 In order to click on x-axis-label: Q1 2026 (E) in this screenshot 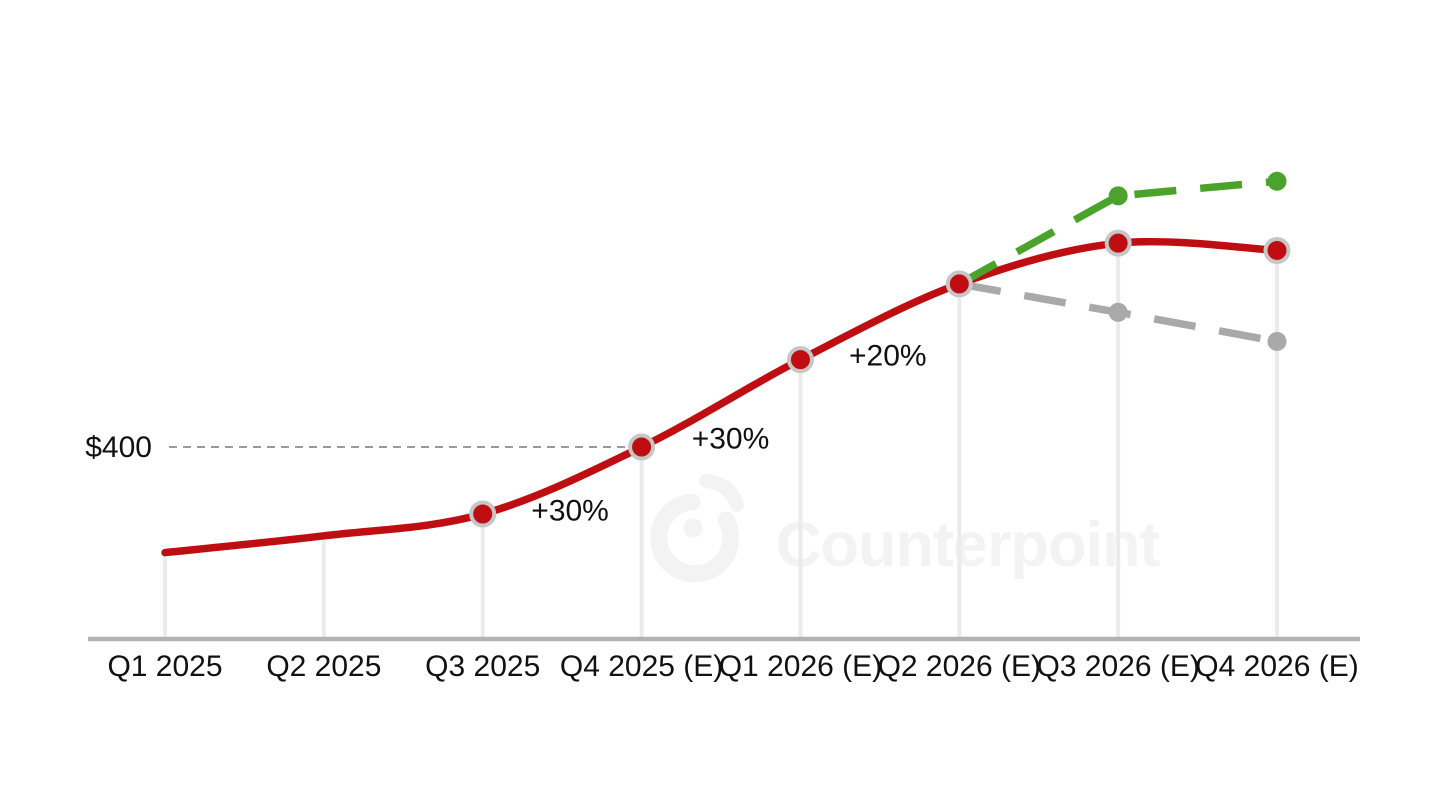, I will do `click(800, 666)`.